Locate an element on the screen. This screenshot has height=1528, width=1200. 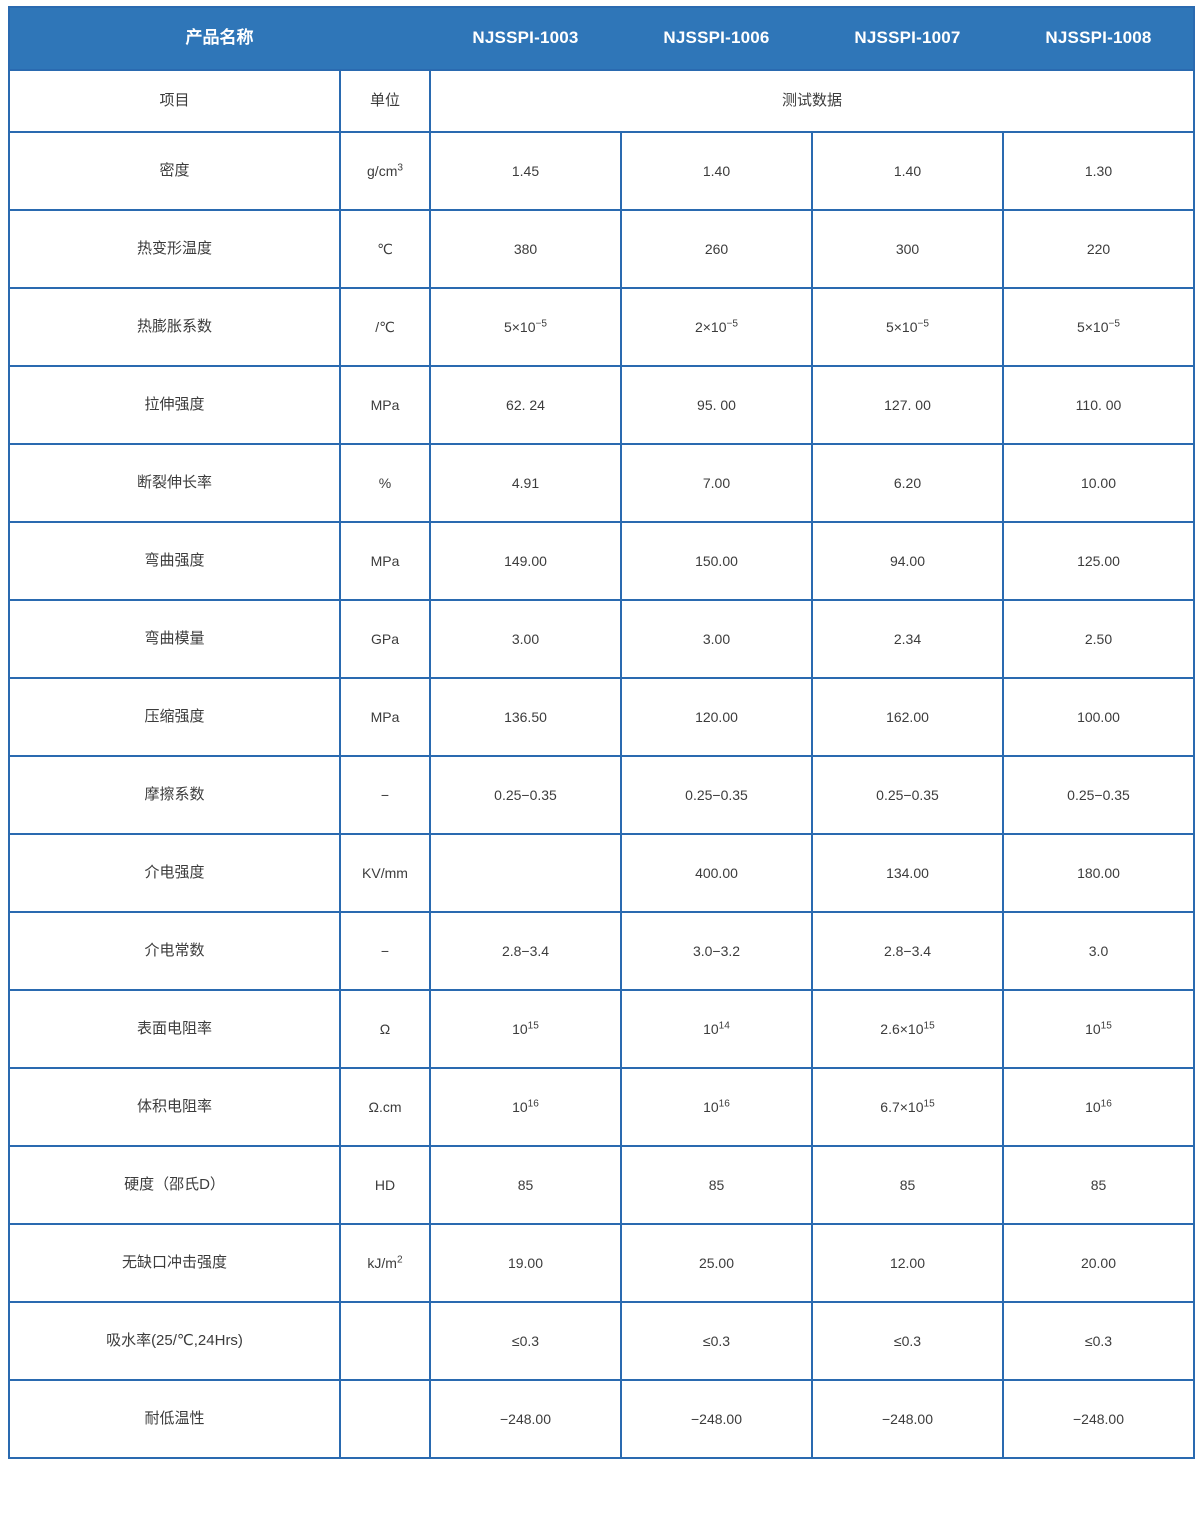
value-base: 7.00 is located at coordinates (716, 482).